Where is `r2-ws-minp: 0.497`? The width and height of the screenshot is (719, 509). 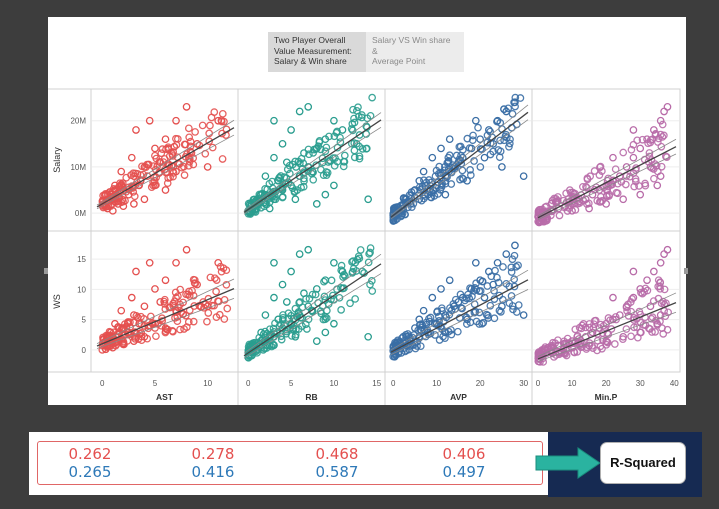 r2-ws-minp: 0.497 is located at coordinates (464, 472).